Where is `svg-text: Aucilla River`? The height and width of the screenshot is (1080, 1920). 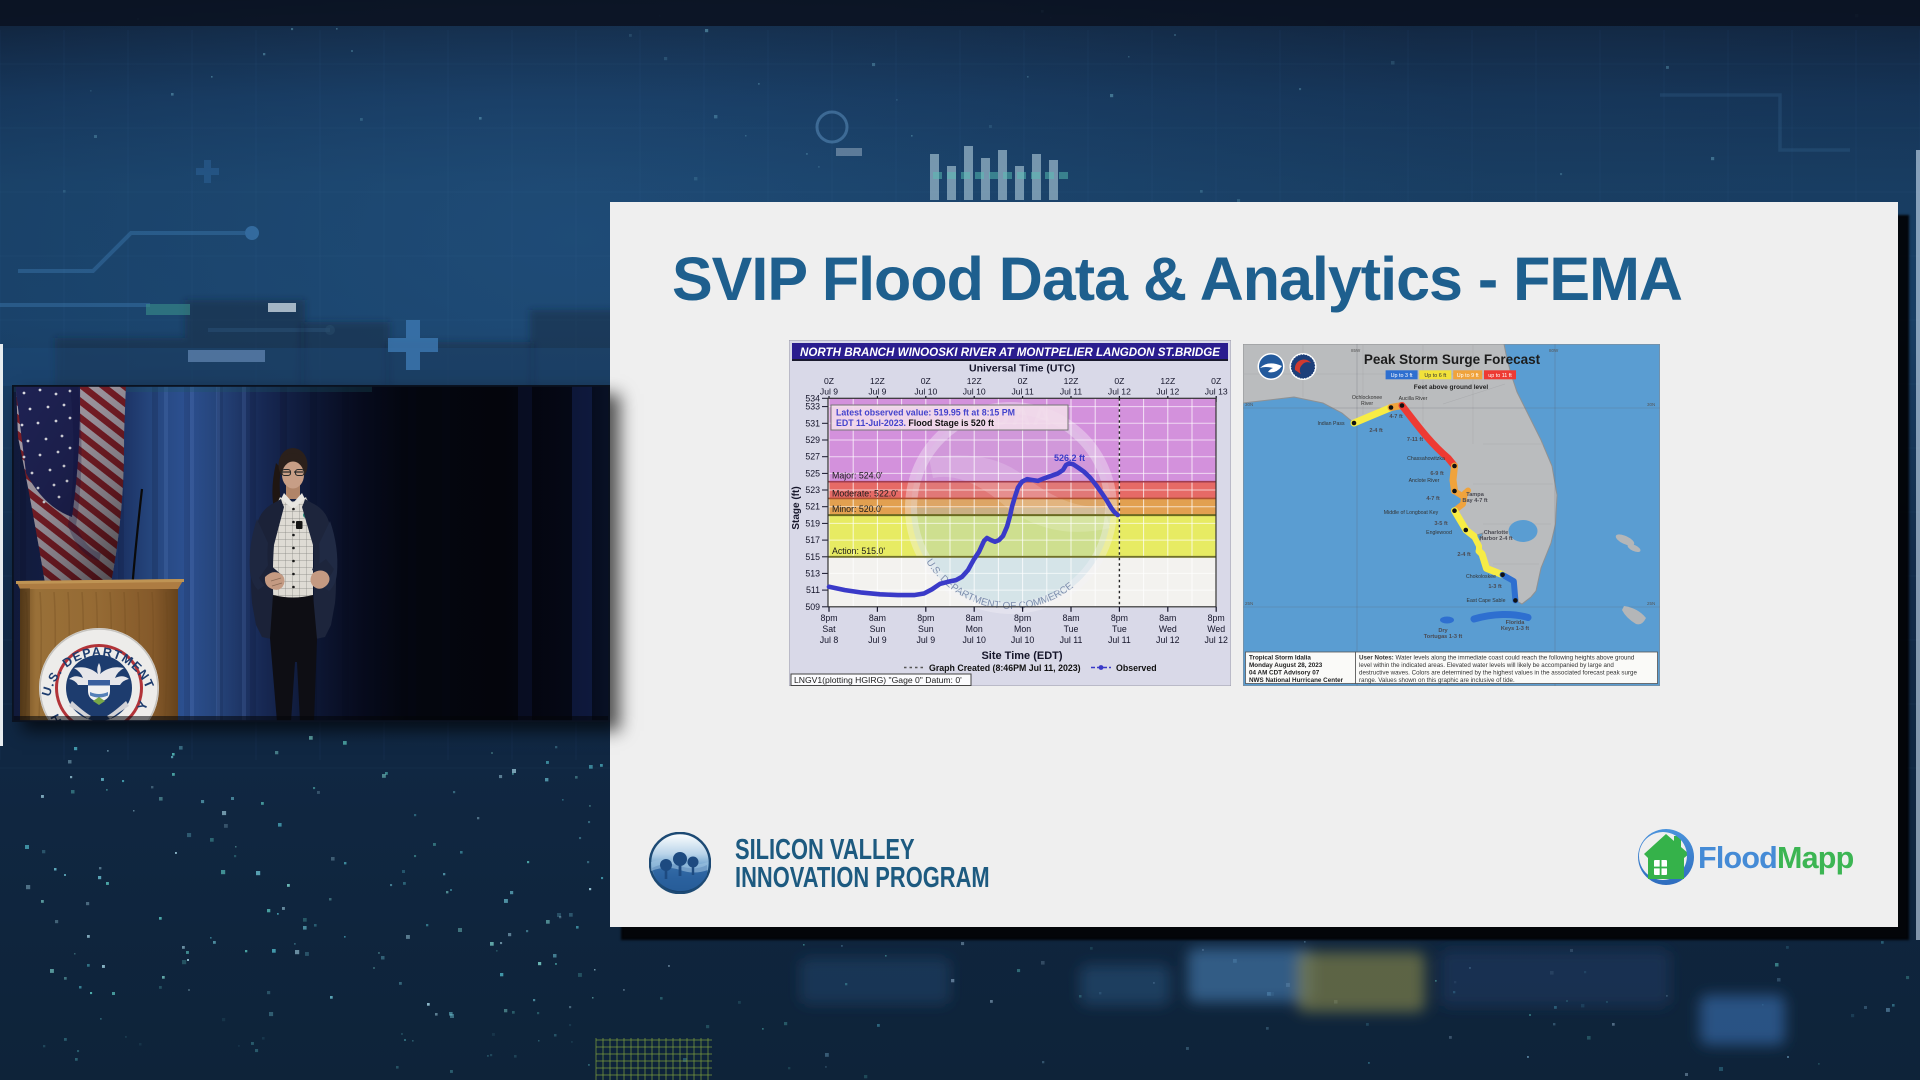
svg-text: Aucilla River is located at coordinates (1413, 399).